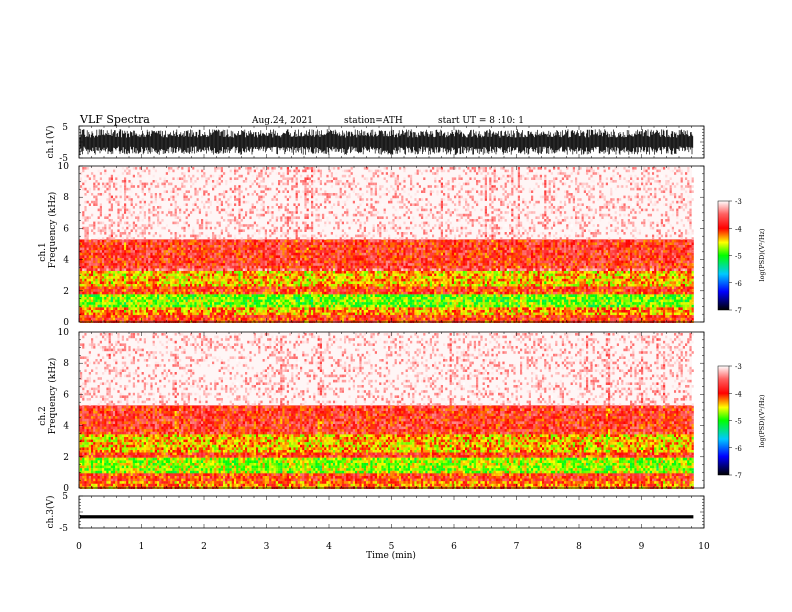 This screenshot has width=792, height=612. What do you see at coordinates (375, 143) in the screenshot?
I see `ch1-waveform-panel: 5 -5 ch.1(V)` at bounding box center [375, 143].